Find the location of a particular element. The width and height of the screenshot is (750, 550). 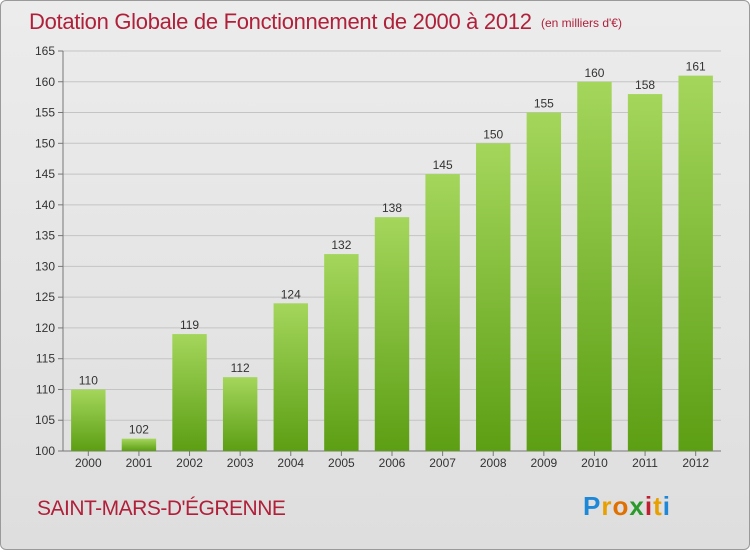

bar-value-label: 132 is located at coordinates (341, 245).